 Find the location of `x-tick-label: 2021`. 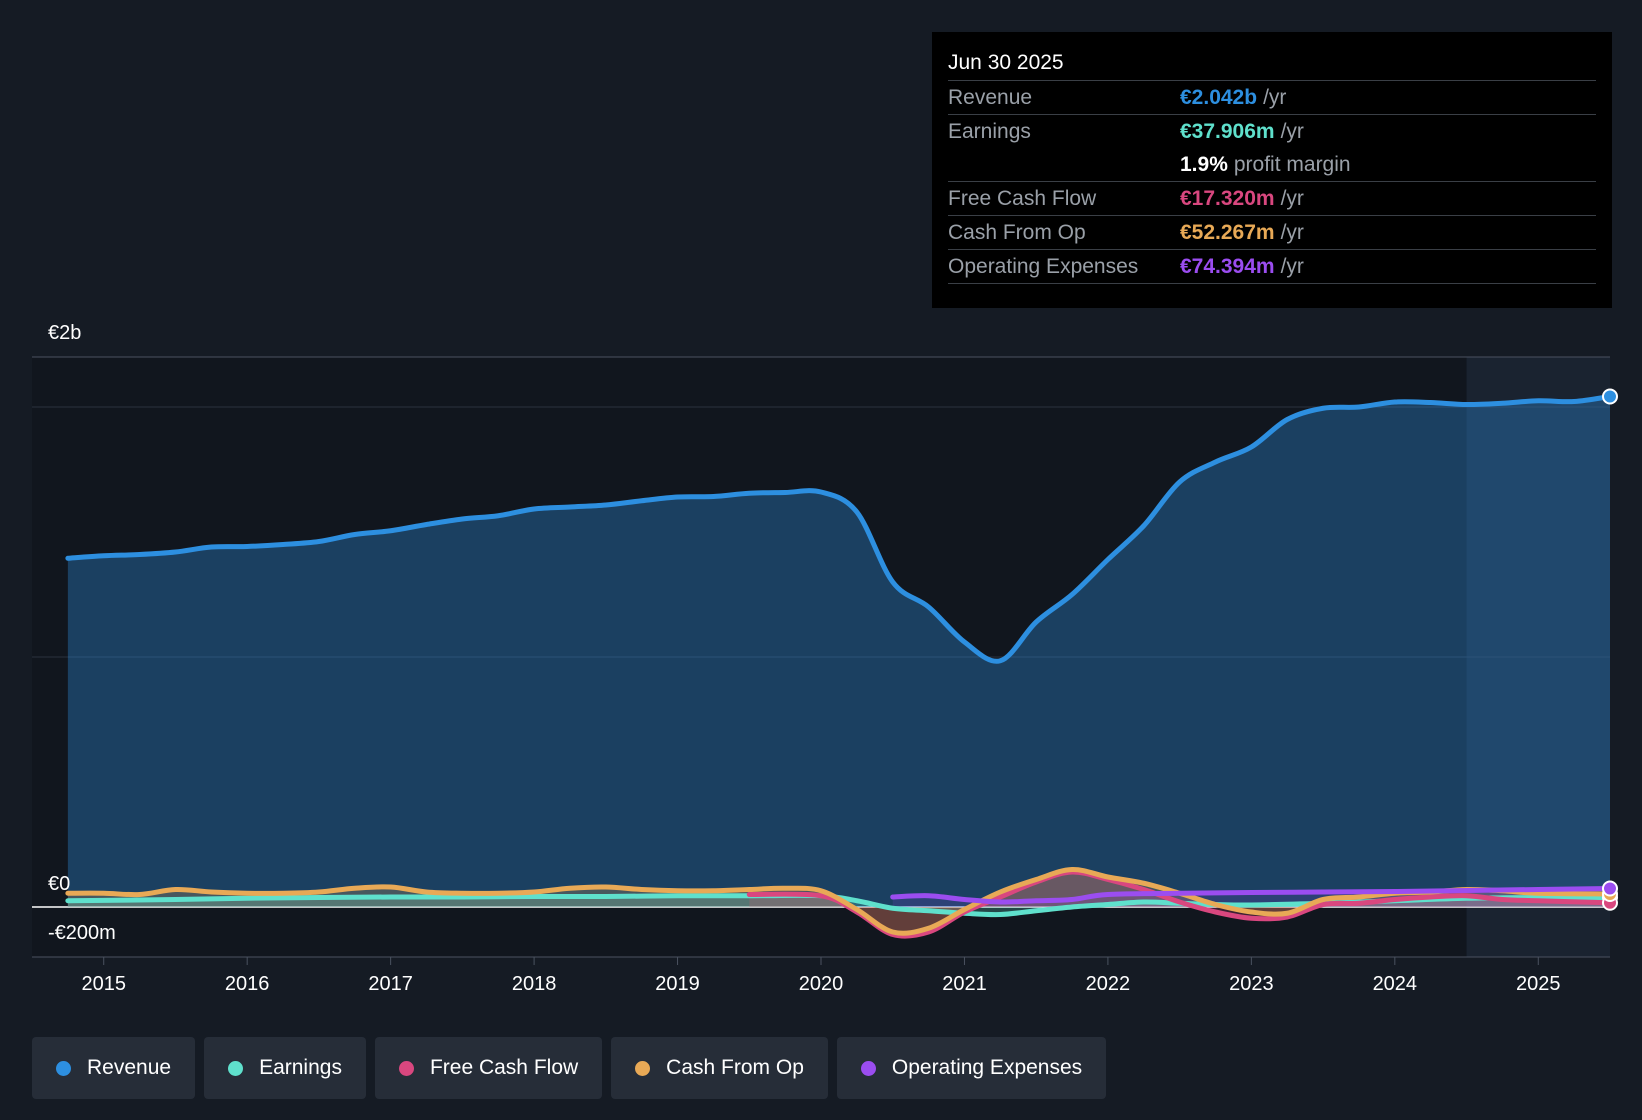

x-tick-label: 2021 is located at coordinates (964, 984).